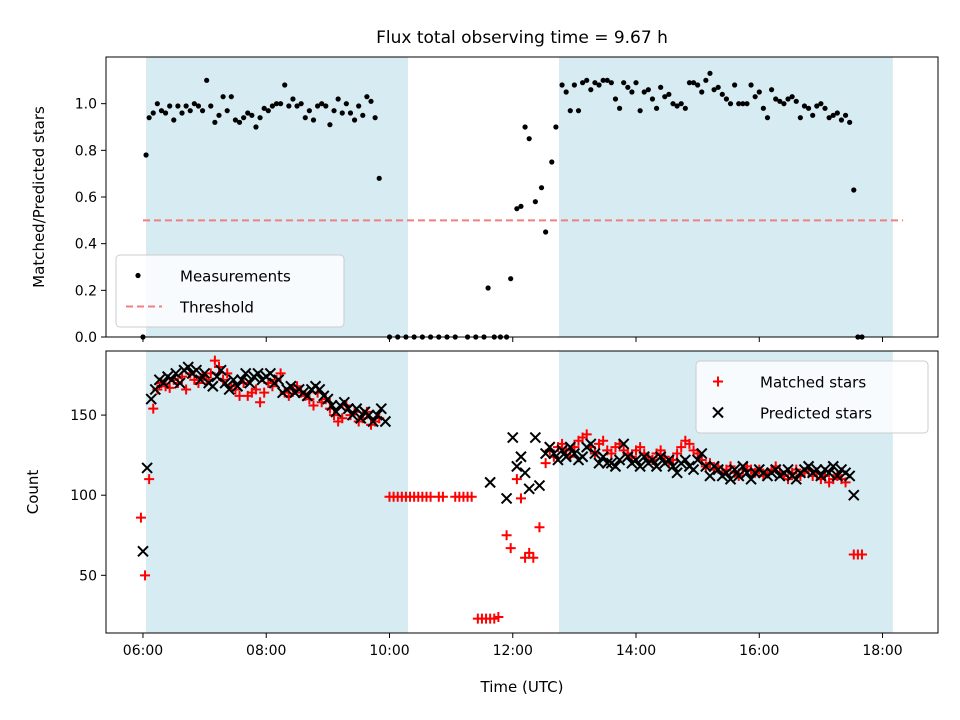  I want to click on ratio-y-tick-label-3: 0.6, so click(86, 198).